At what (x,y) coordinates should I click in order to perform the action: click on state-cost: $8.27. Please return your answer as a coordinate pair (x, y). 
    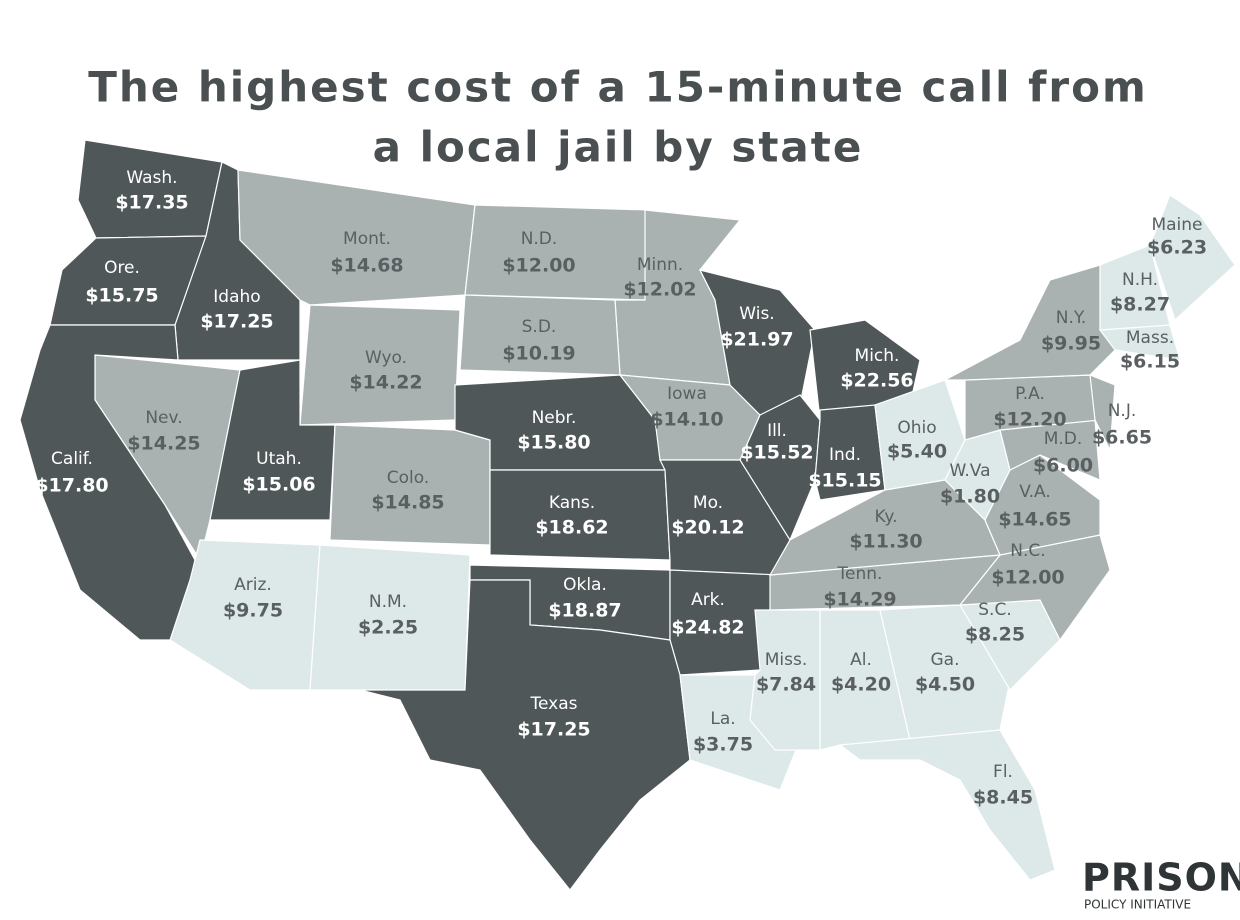
    Looking at the image, I should click on (1140, 305).